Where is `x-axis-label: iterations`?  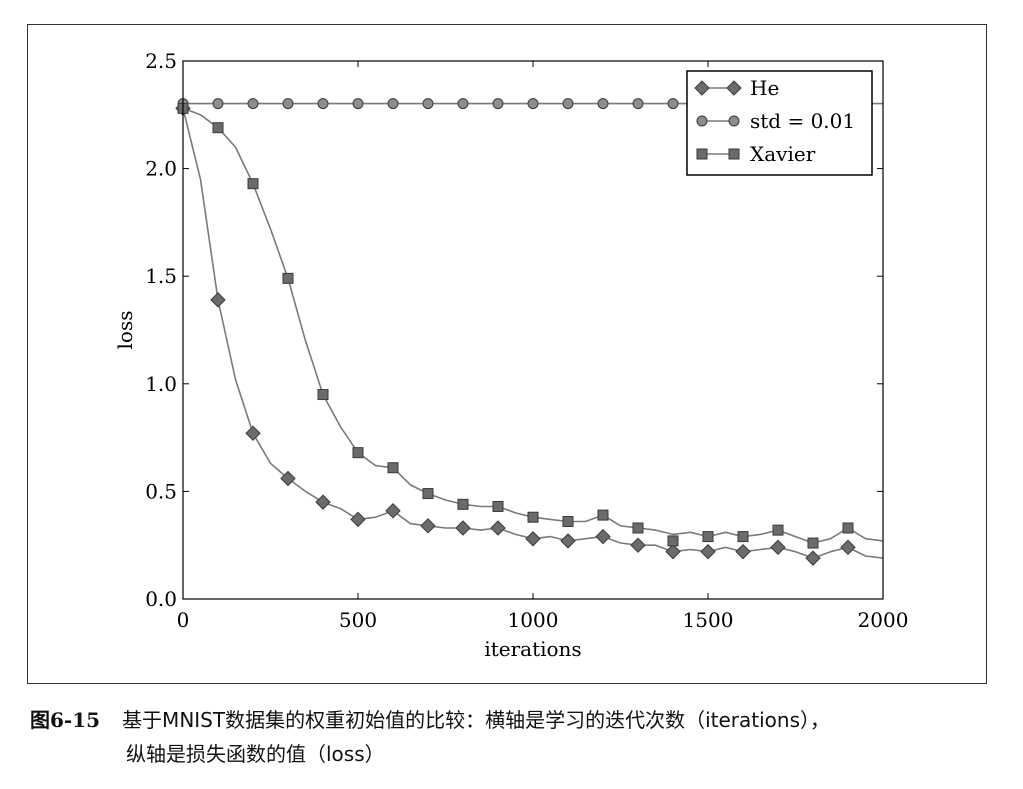
x-axis-label: iterations is located at coordinates (532, 649).